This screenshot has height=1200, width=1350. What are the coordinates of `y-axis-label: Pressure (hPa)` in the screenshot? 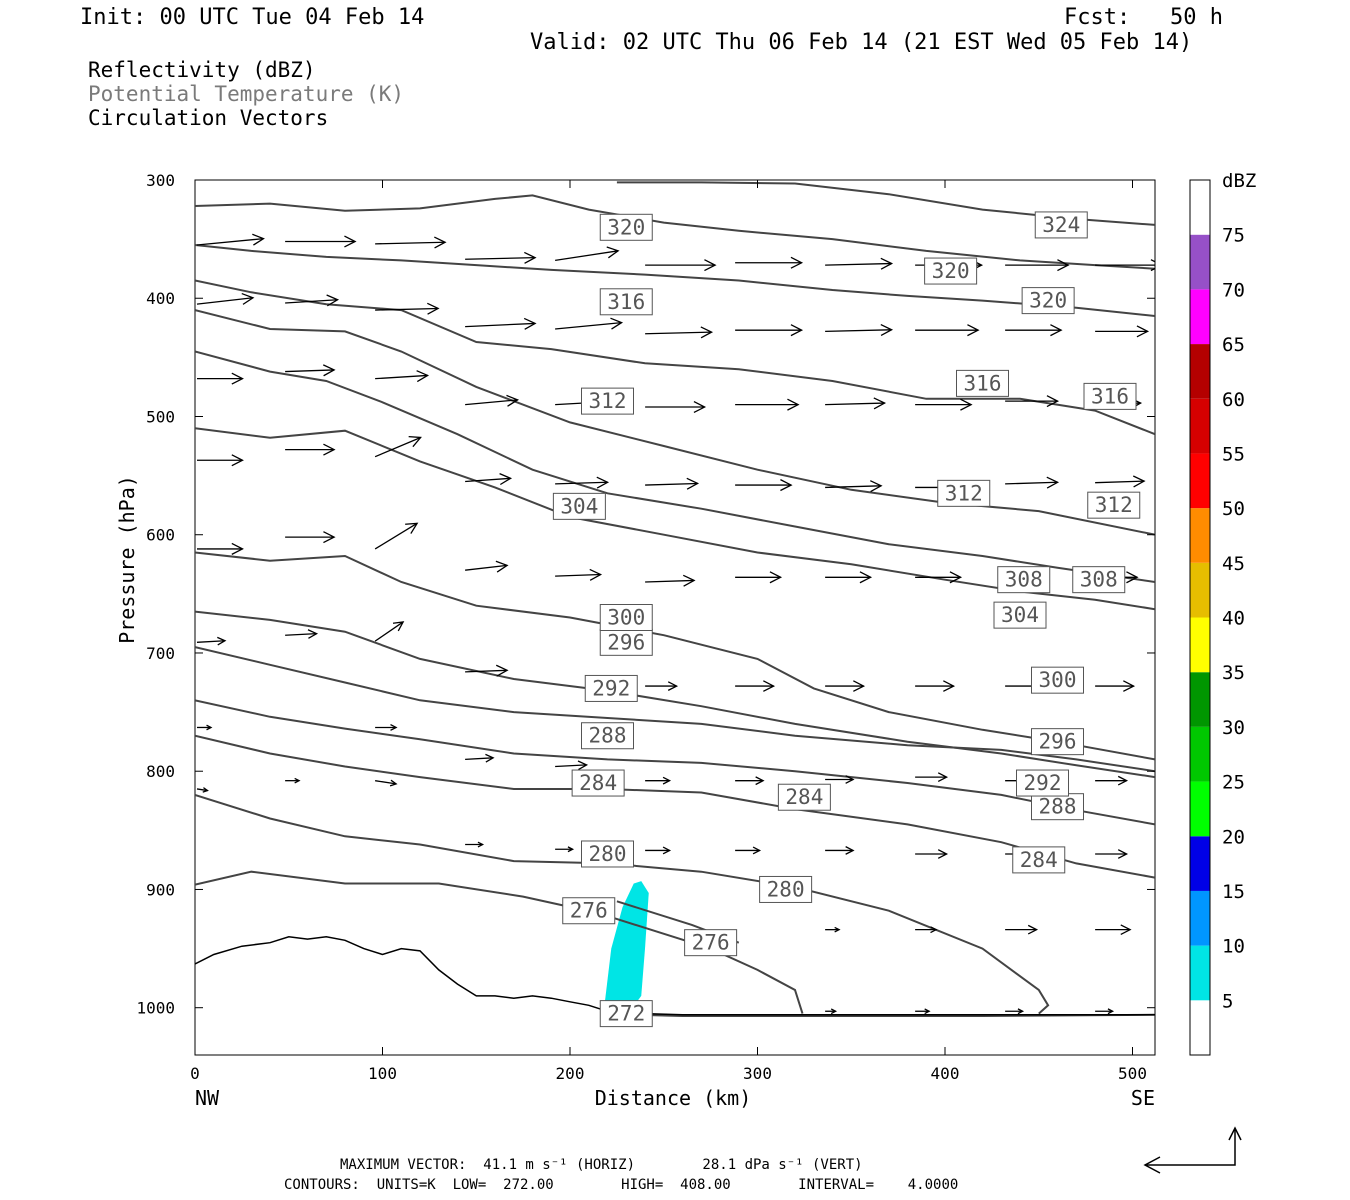 It's located at (127, 559).